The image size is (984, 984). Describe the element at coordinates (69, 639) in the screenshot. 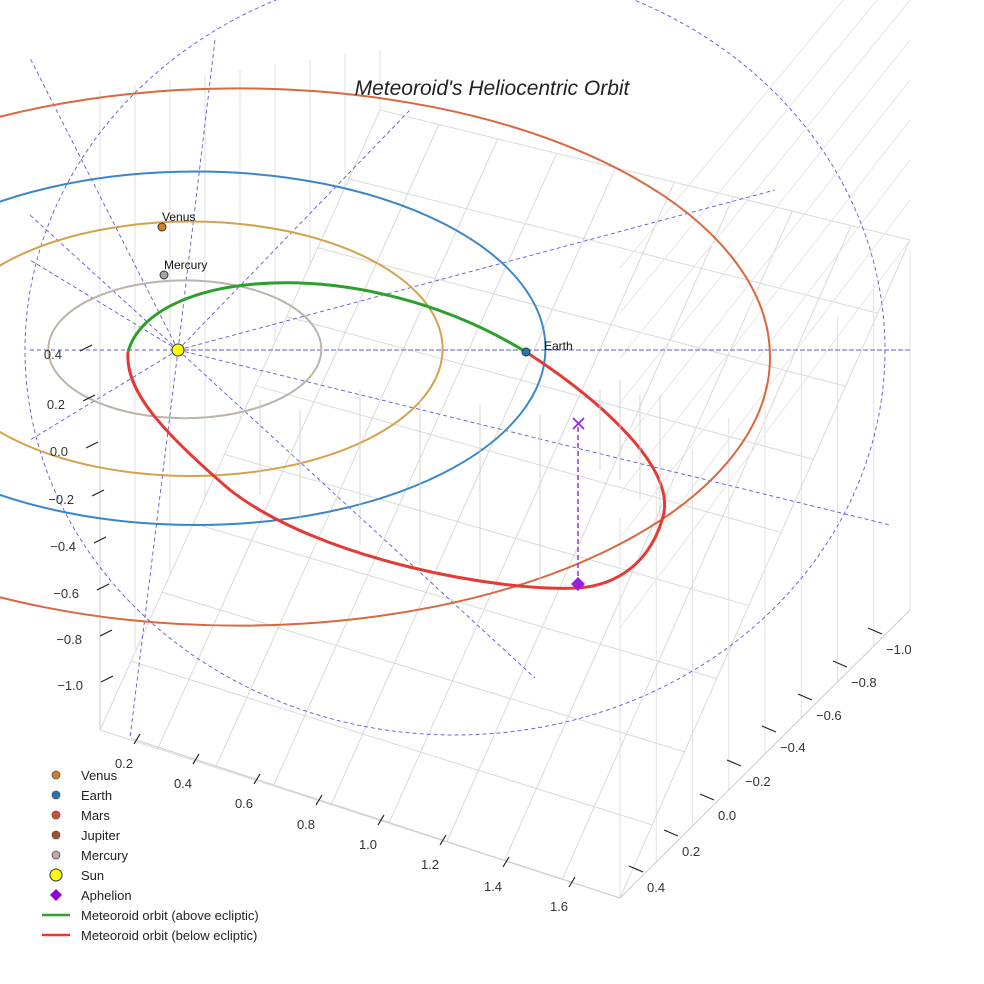

I see `z-tick-label: −0.8` at that location.